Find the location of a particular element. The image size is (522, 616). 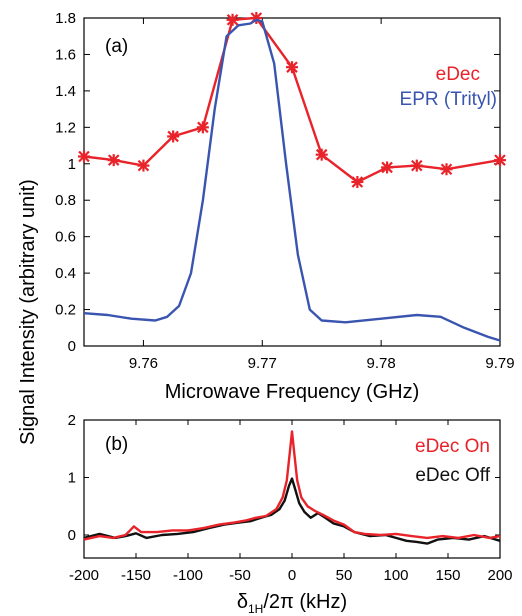

x-axis-label-b: δ1H/2π (kHz) is located at coordinates (292, 603).